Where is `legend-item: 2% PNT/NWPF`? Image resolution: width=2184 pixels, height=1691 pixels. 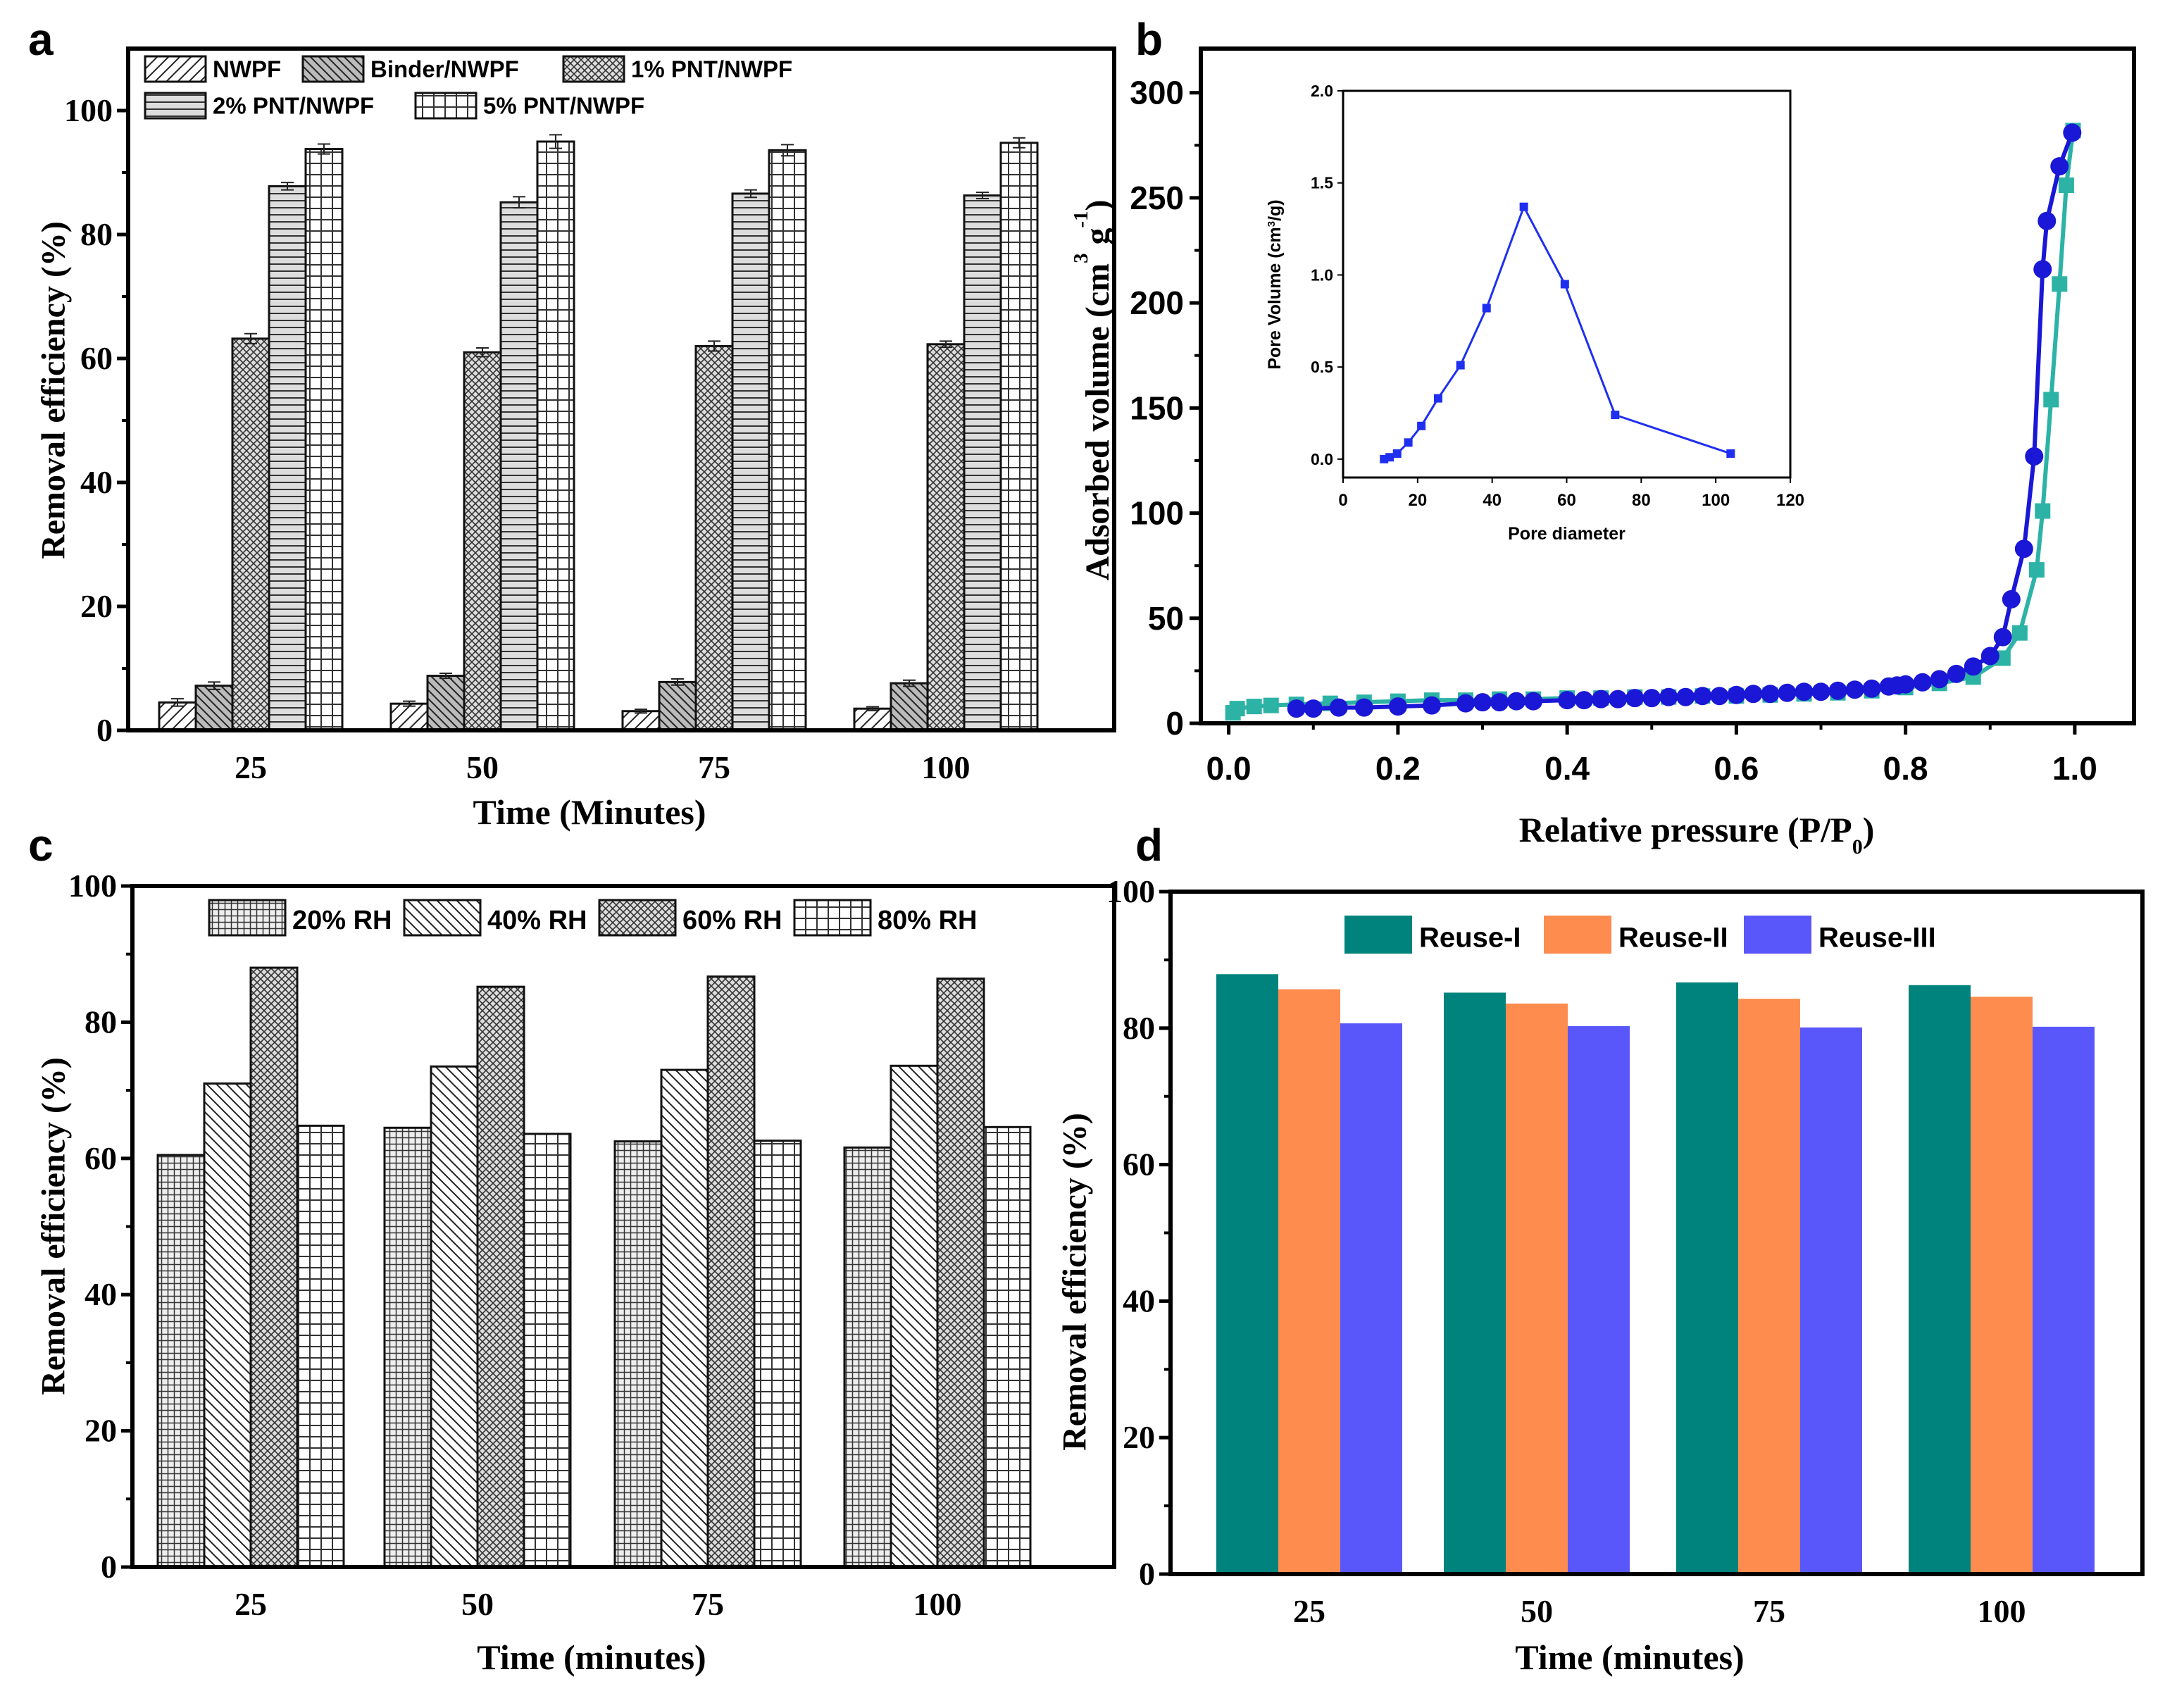
legend-item: 2% PNT/NWPF is located at coordinates (259, 106).